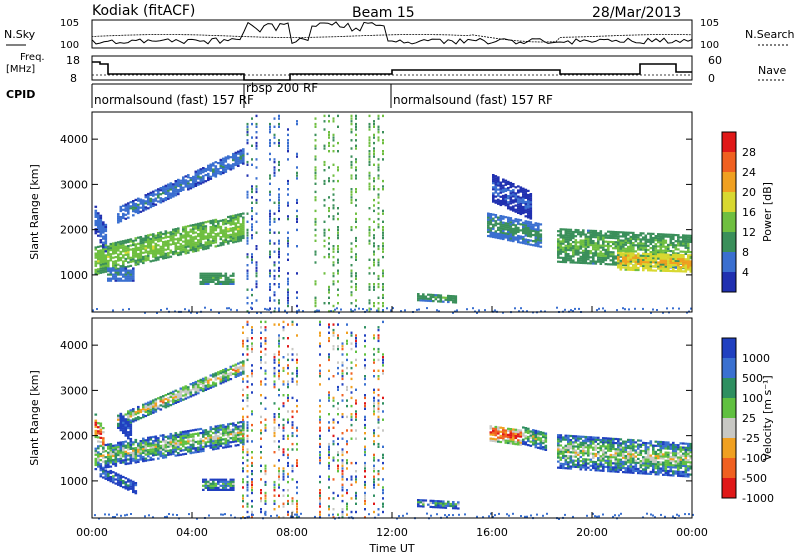  What do you see at coordinates (74, 230) in the screenshot?
I see `y-tick-label: 2000` at bounding box center [74, 230].